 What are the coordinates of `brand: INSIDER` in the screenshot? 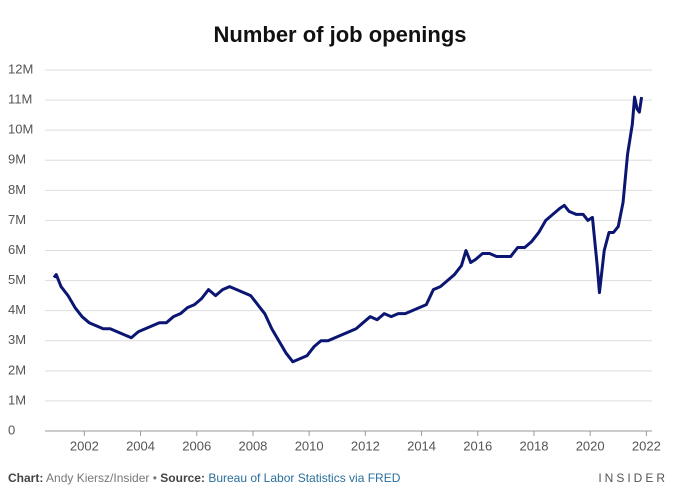 It's located at (633, 478).